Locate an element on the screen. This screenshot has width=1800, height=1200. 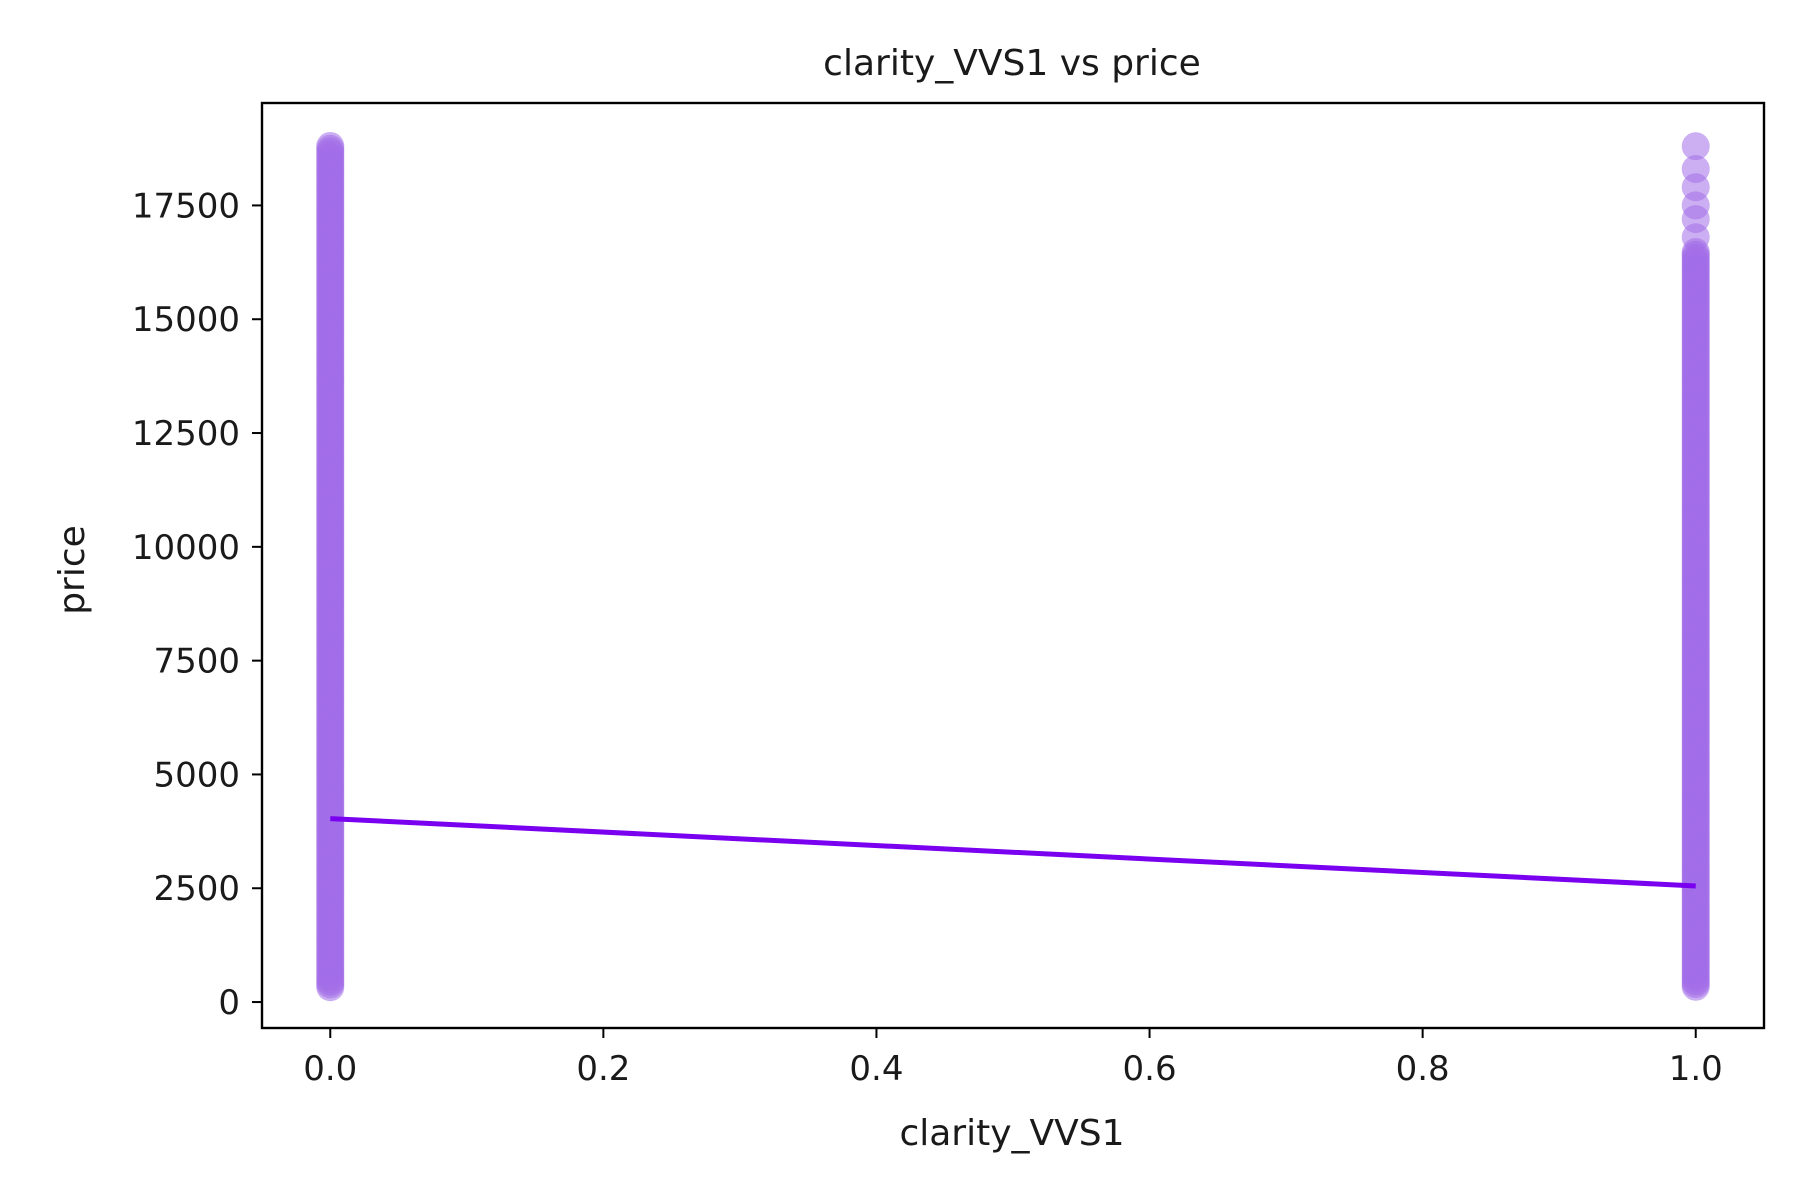
y-axis-label: price is located at coordinates (72, 570).